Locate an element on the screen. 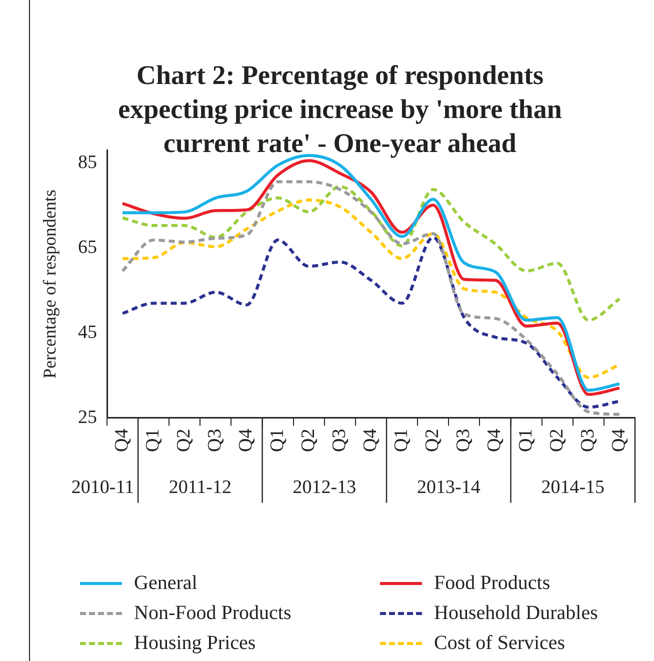 Image resolution: width=654 pixels, height=661 pixels. legend-label: Food Products is located at coordinates (492, 583).